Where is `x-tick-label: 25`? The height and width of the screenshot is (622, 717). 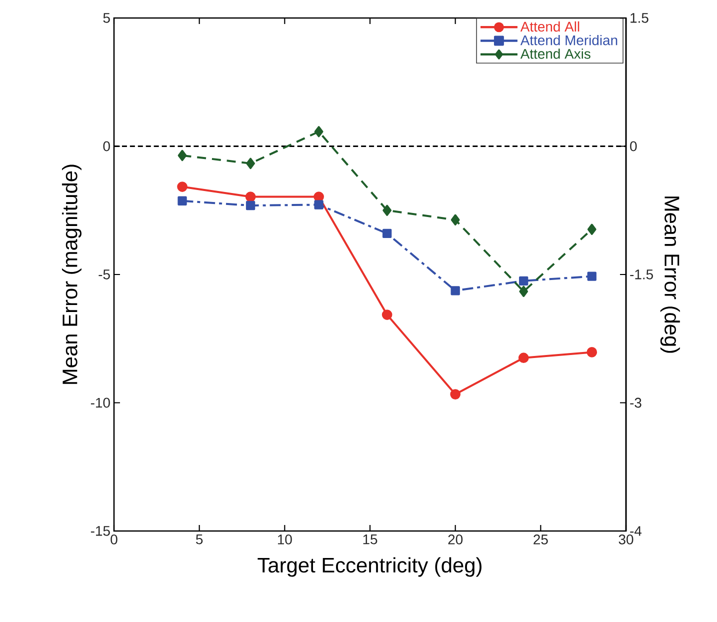
x-tick-label: 25 is located at coordinates (541, 539).